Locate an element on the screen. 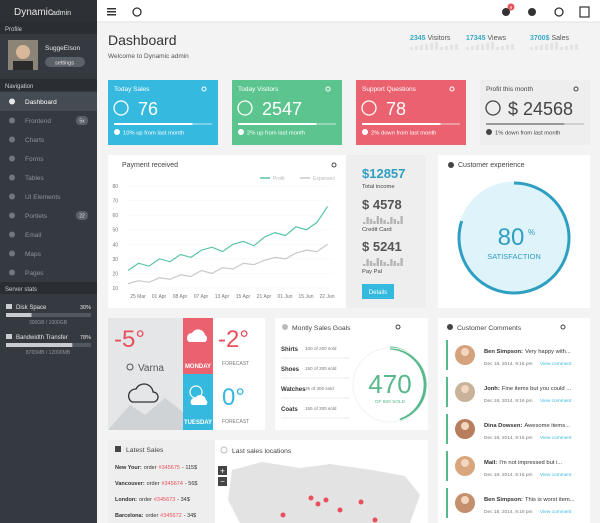 The height and width of the screenshot is (523, 600). refresh-icon is located at coordinates (137, 12).